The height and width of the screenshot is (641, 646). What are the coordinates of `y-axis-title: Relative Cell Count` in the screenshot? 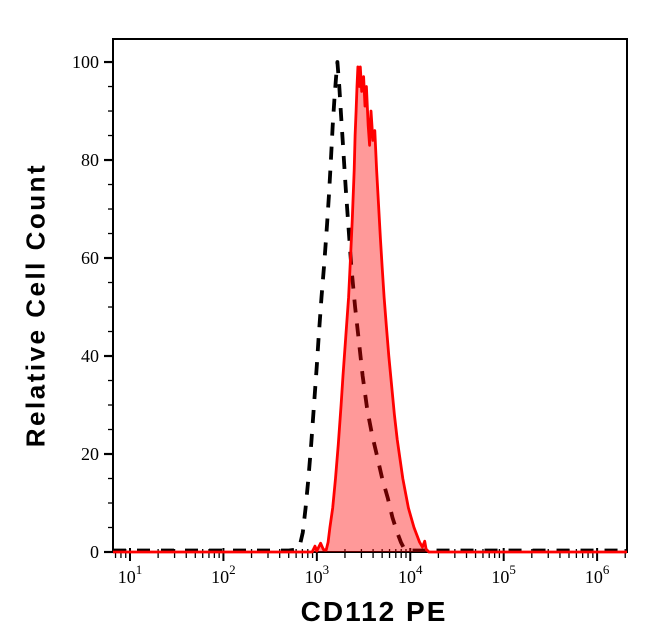 It's located at (35, 305).